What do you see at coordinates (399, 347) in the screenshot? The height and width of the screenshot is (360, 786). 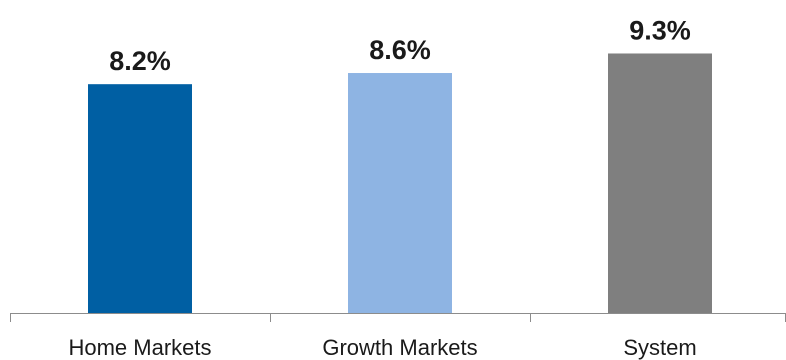 I see `category-label-growth-markets: Growth Markets` at bounding box center [399, 347].